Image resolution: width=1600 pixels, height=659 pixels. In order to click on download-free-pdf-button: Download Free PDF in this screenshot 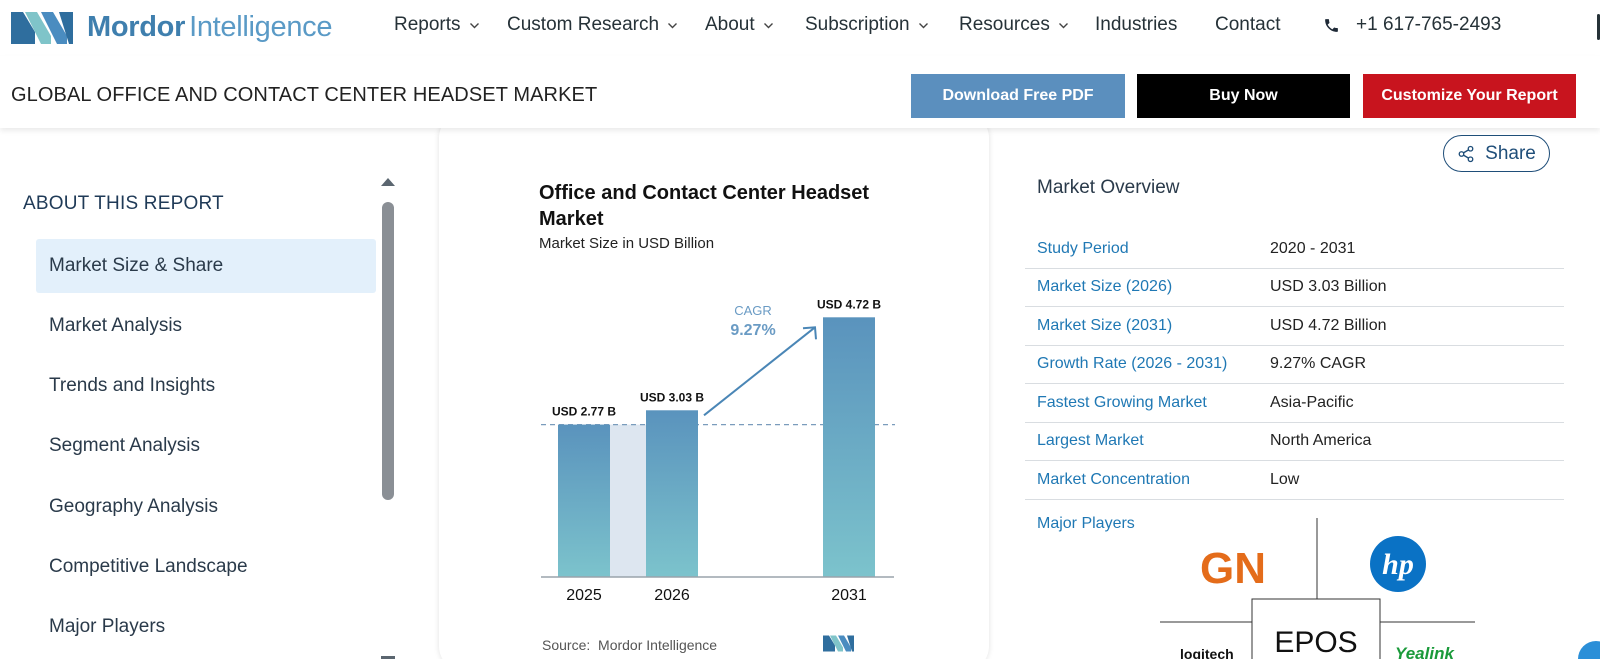, I will do `click(1018, 96)`.